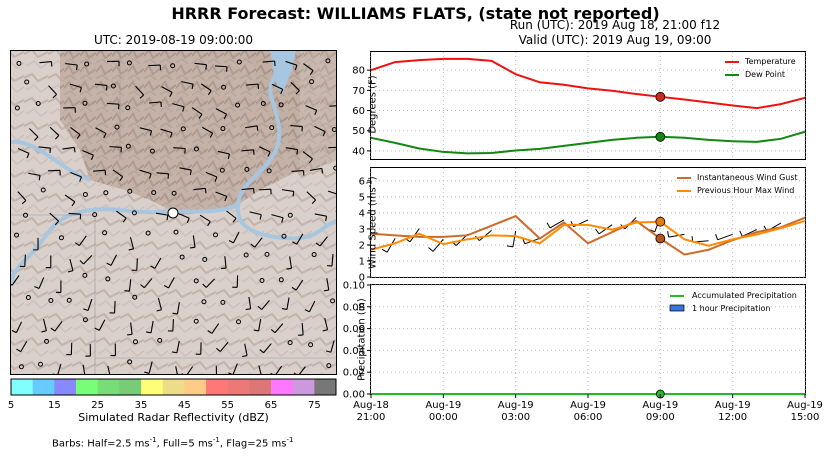 Image resolution: width=831 pixels, height=460 pixels. I want to click on wind-barb-feather, so click(597, 231).